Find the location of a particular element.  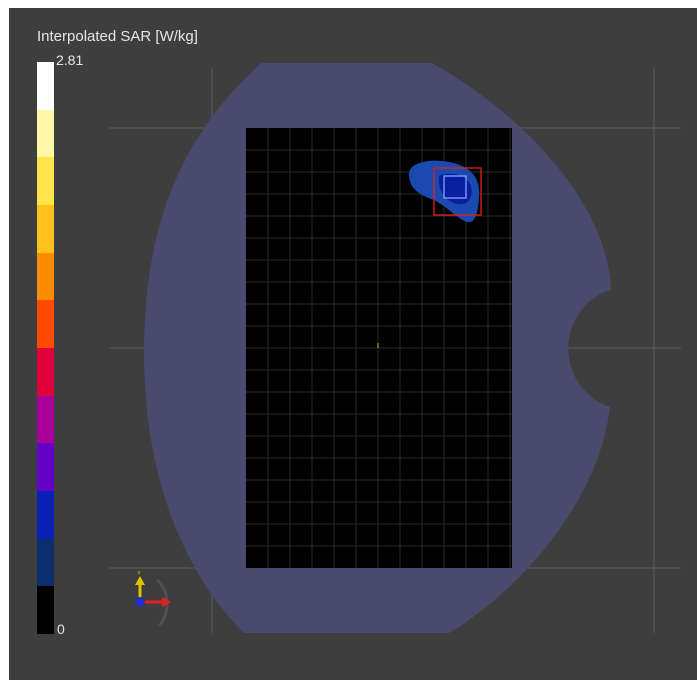

y-axis-label: Y is located at coordinates (139, 574).